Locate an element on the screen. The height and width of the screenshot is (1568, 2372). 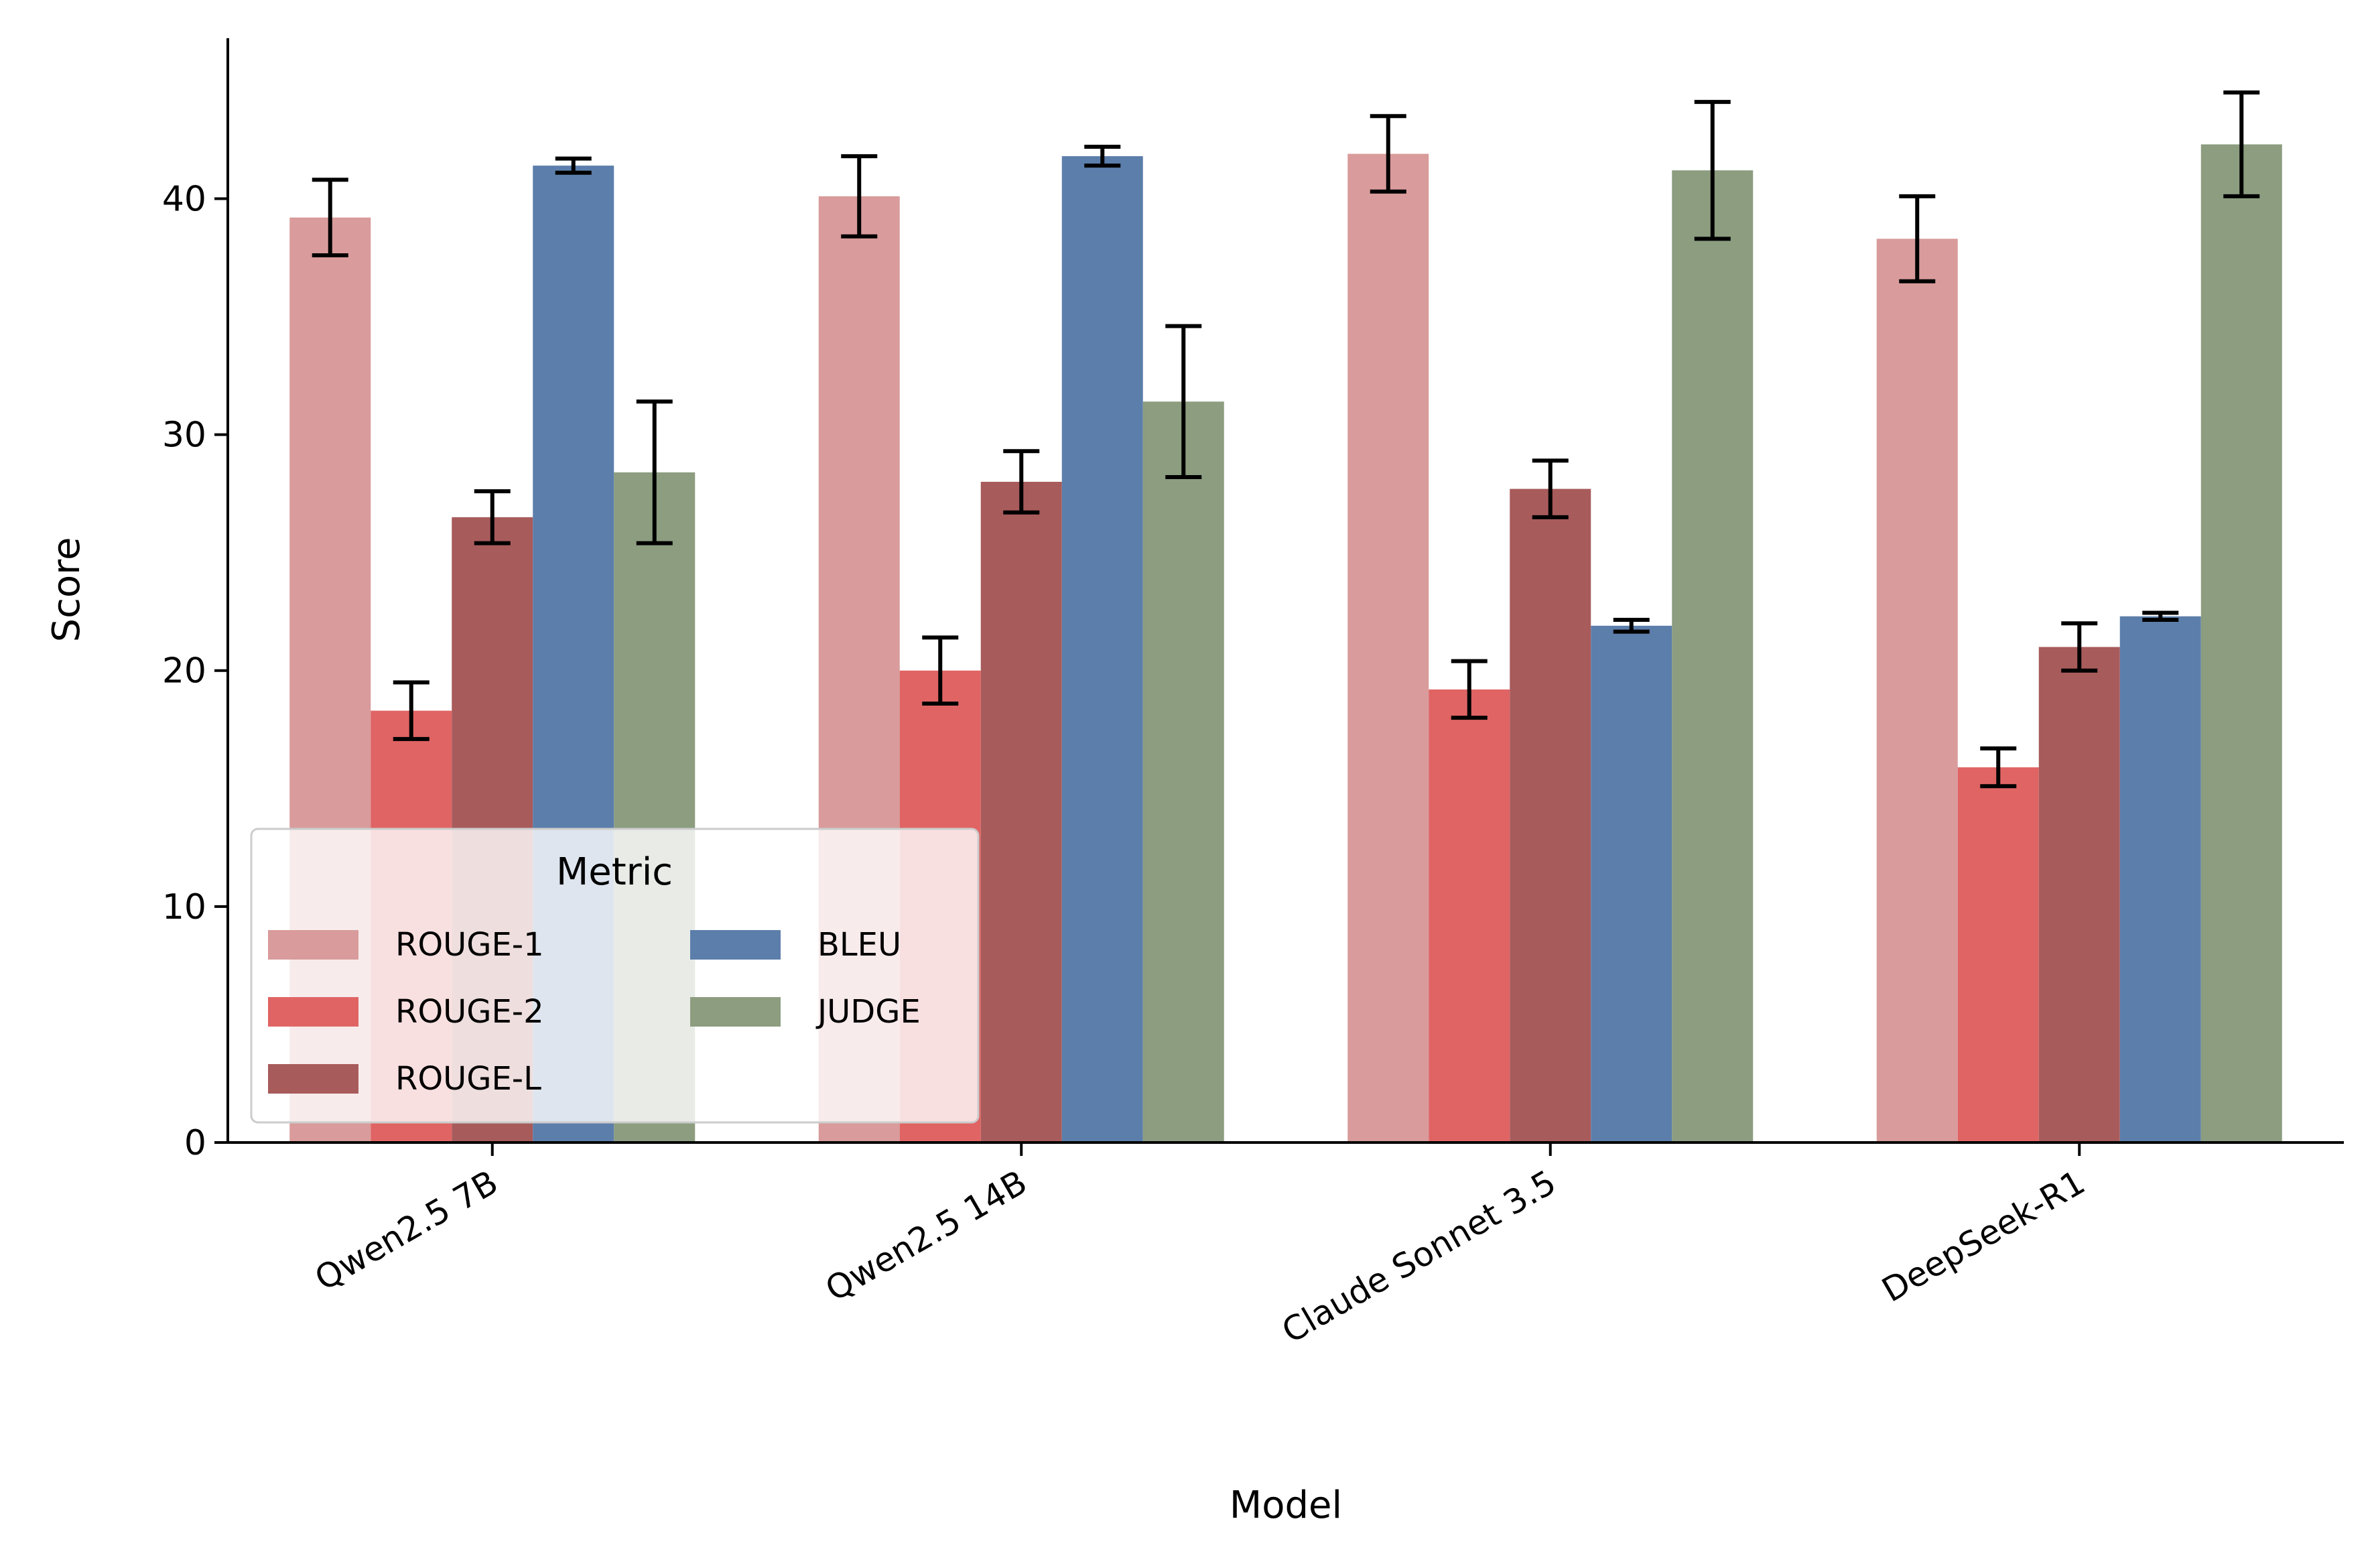
legend-label: BLEU is located at coordinates (859, 945).